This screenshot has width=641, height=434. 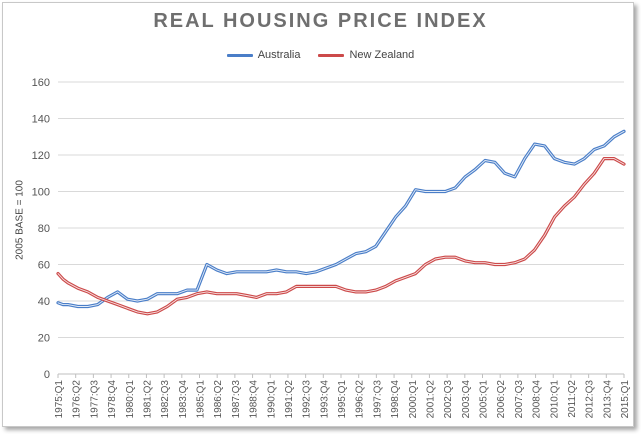 What do you see at coordinates (289, 399) in the screenshot?
I see `x-tick-label: 1991:Q2` at bounding box center [289, 399].